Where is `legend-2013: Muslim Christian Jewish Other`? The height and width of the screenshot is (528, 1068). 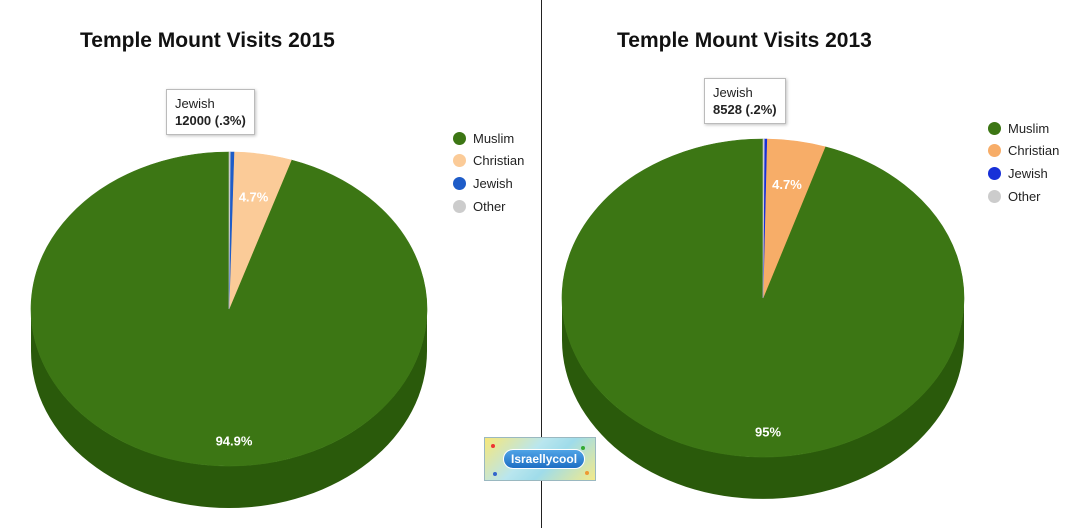
legend-2013: Muslim Christian Jewish Other is located at coordinates (1023, 162).